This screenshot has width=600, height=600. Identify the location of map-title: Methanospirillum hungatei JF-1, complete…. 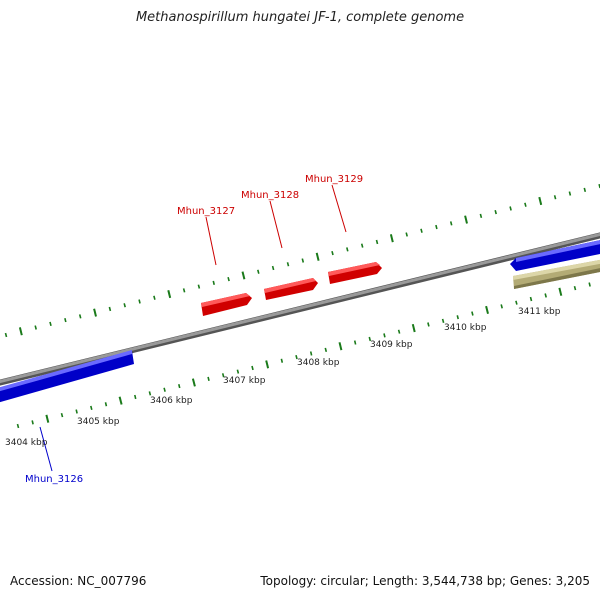
(300, 17).